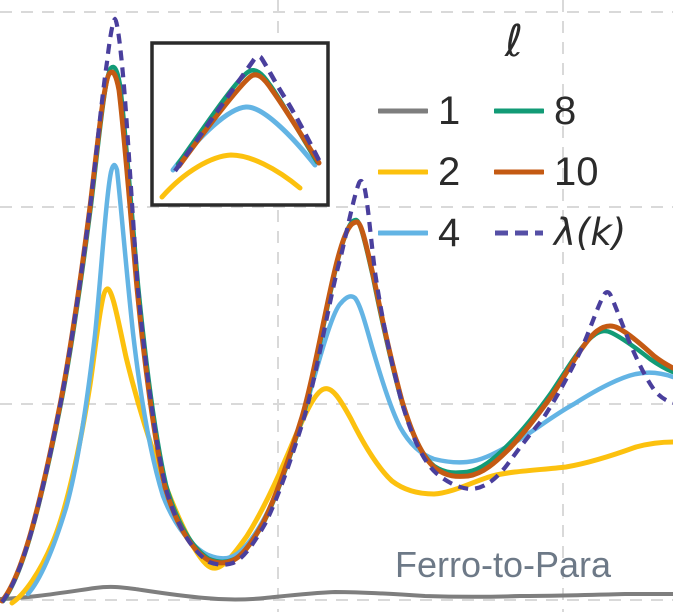 Image resolution: width=673 pixels, height=612 pixels. What do you see at coordinates (336, 593) in the screenshot?
I see `series-line-l1` at bounding box center [336, 593].